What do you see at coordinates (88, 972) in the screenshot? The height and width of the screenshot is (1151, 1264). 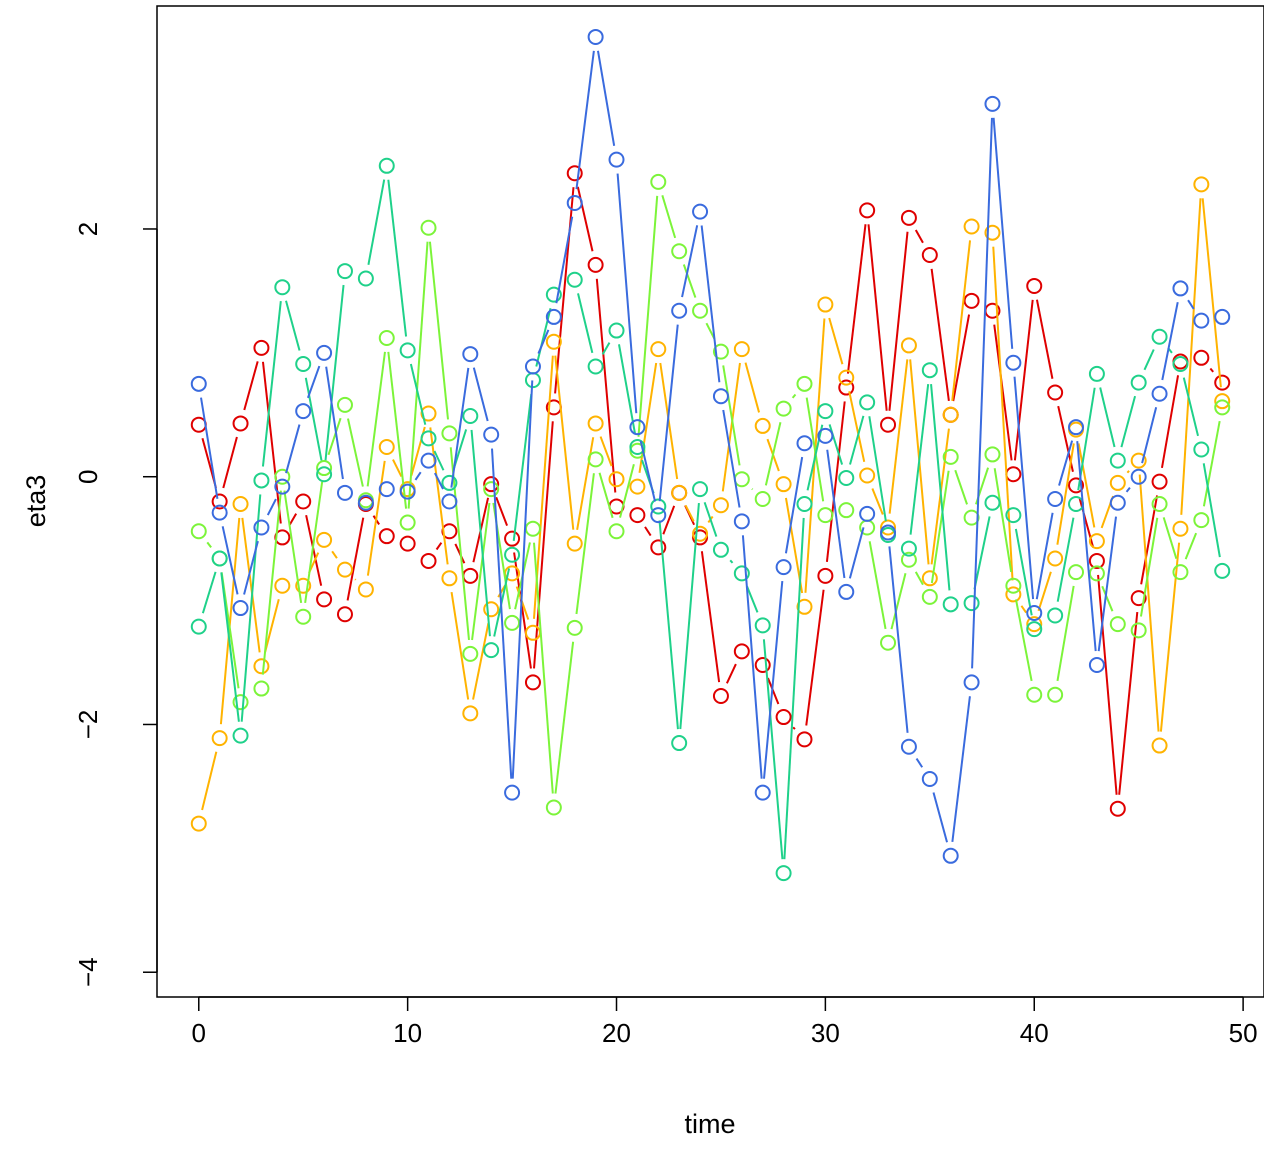 I see `y-tick-label: −4` at bounding box center [88, 972].